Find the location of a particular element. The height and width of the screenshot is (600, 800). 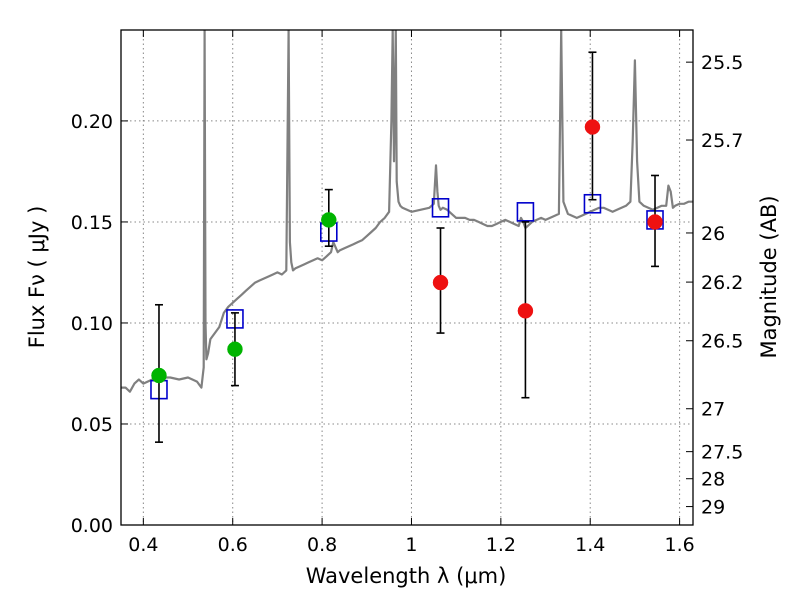

x-tick-label: 1.4 is located at coordinates (590, 545).